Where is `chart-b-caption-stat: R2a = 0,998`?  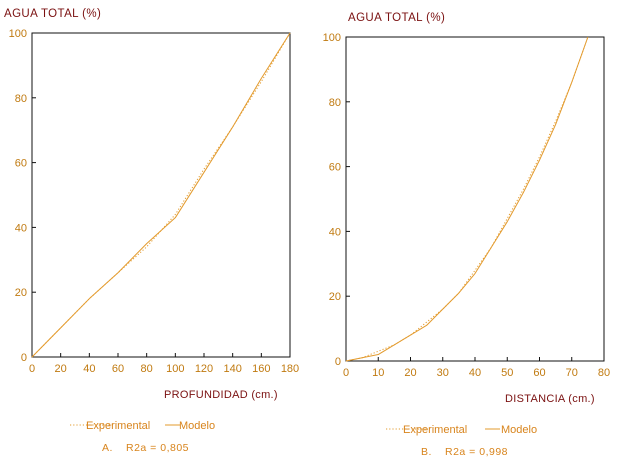
chart-b-caption-stat: R2a = 0,998 is located at coordinates (476, 452).